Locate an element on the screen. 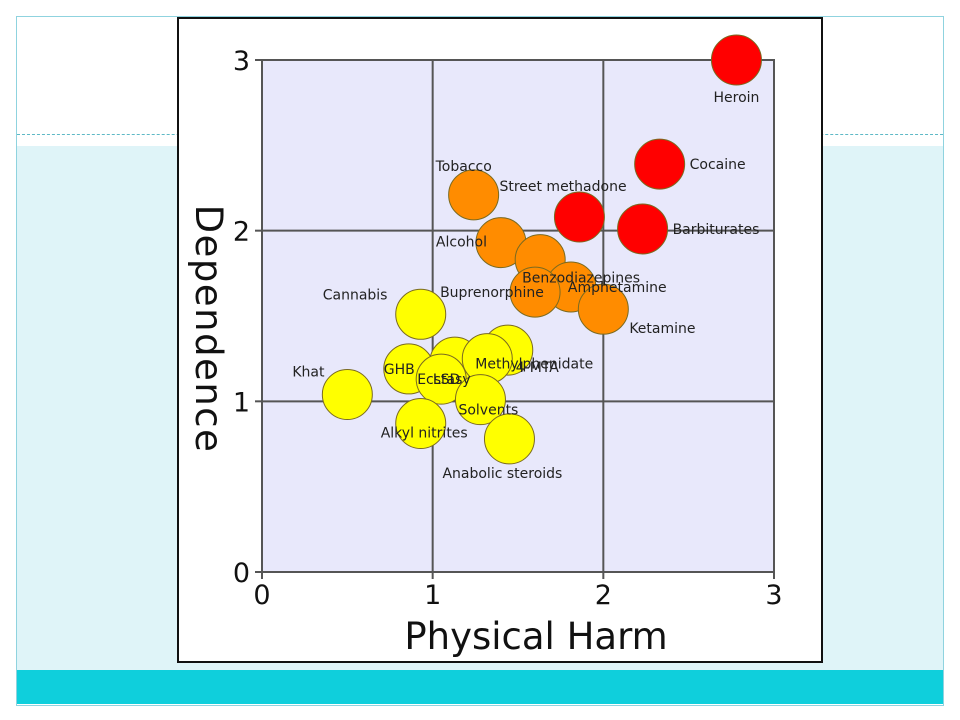 This screenshot has height=720, width=960. data-label: Barbiturates is located at coordinates (716, 230).